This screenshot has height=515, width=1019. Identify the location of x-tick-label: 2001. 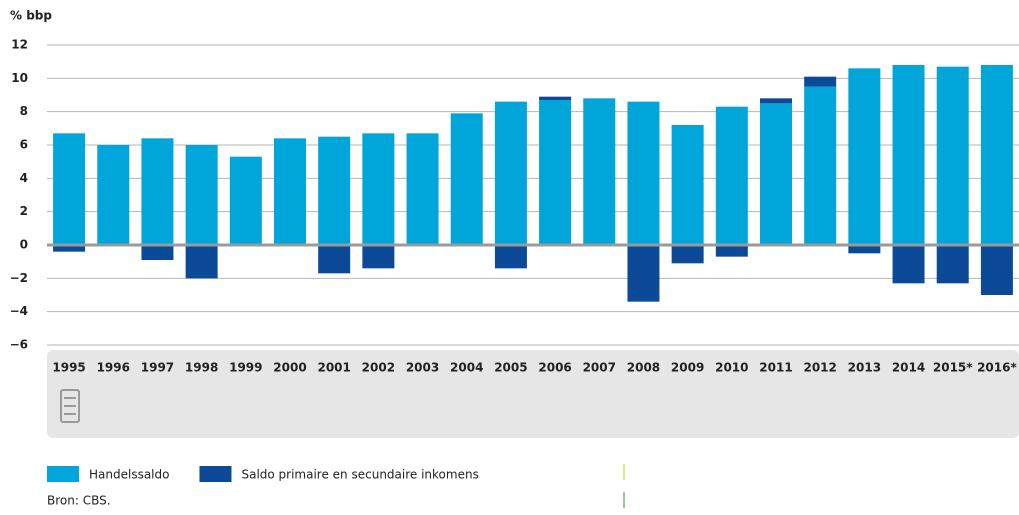
(333, 368).